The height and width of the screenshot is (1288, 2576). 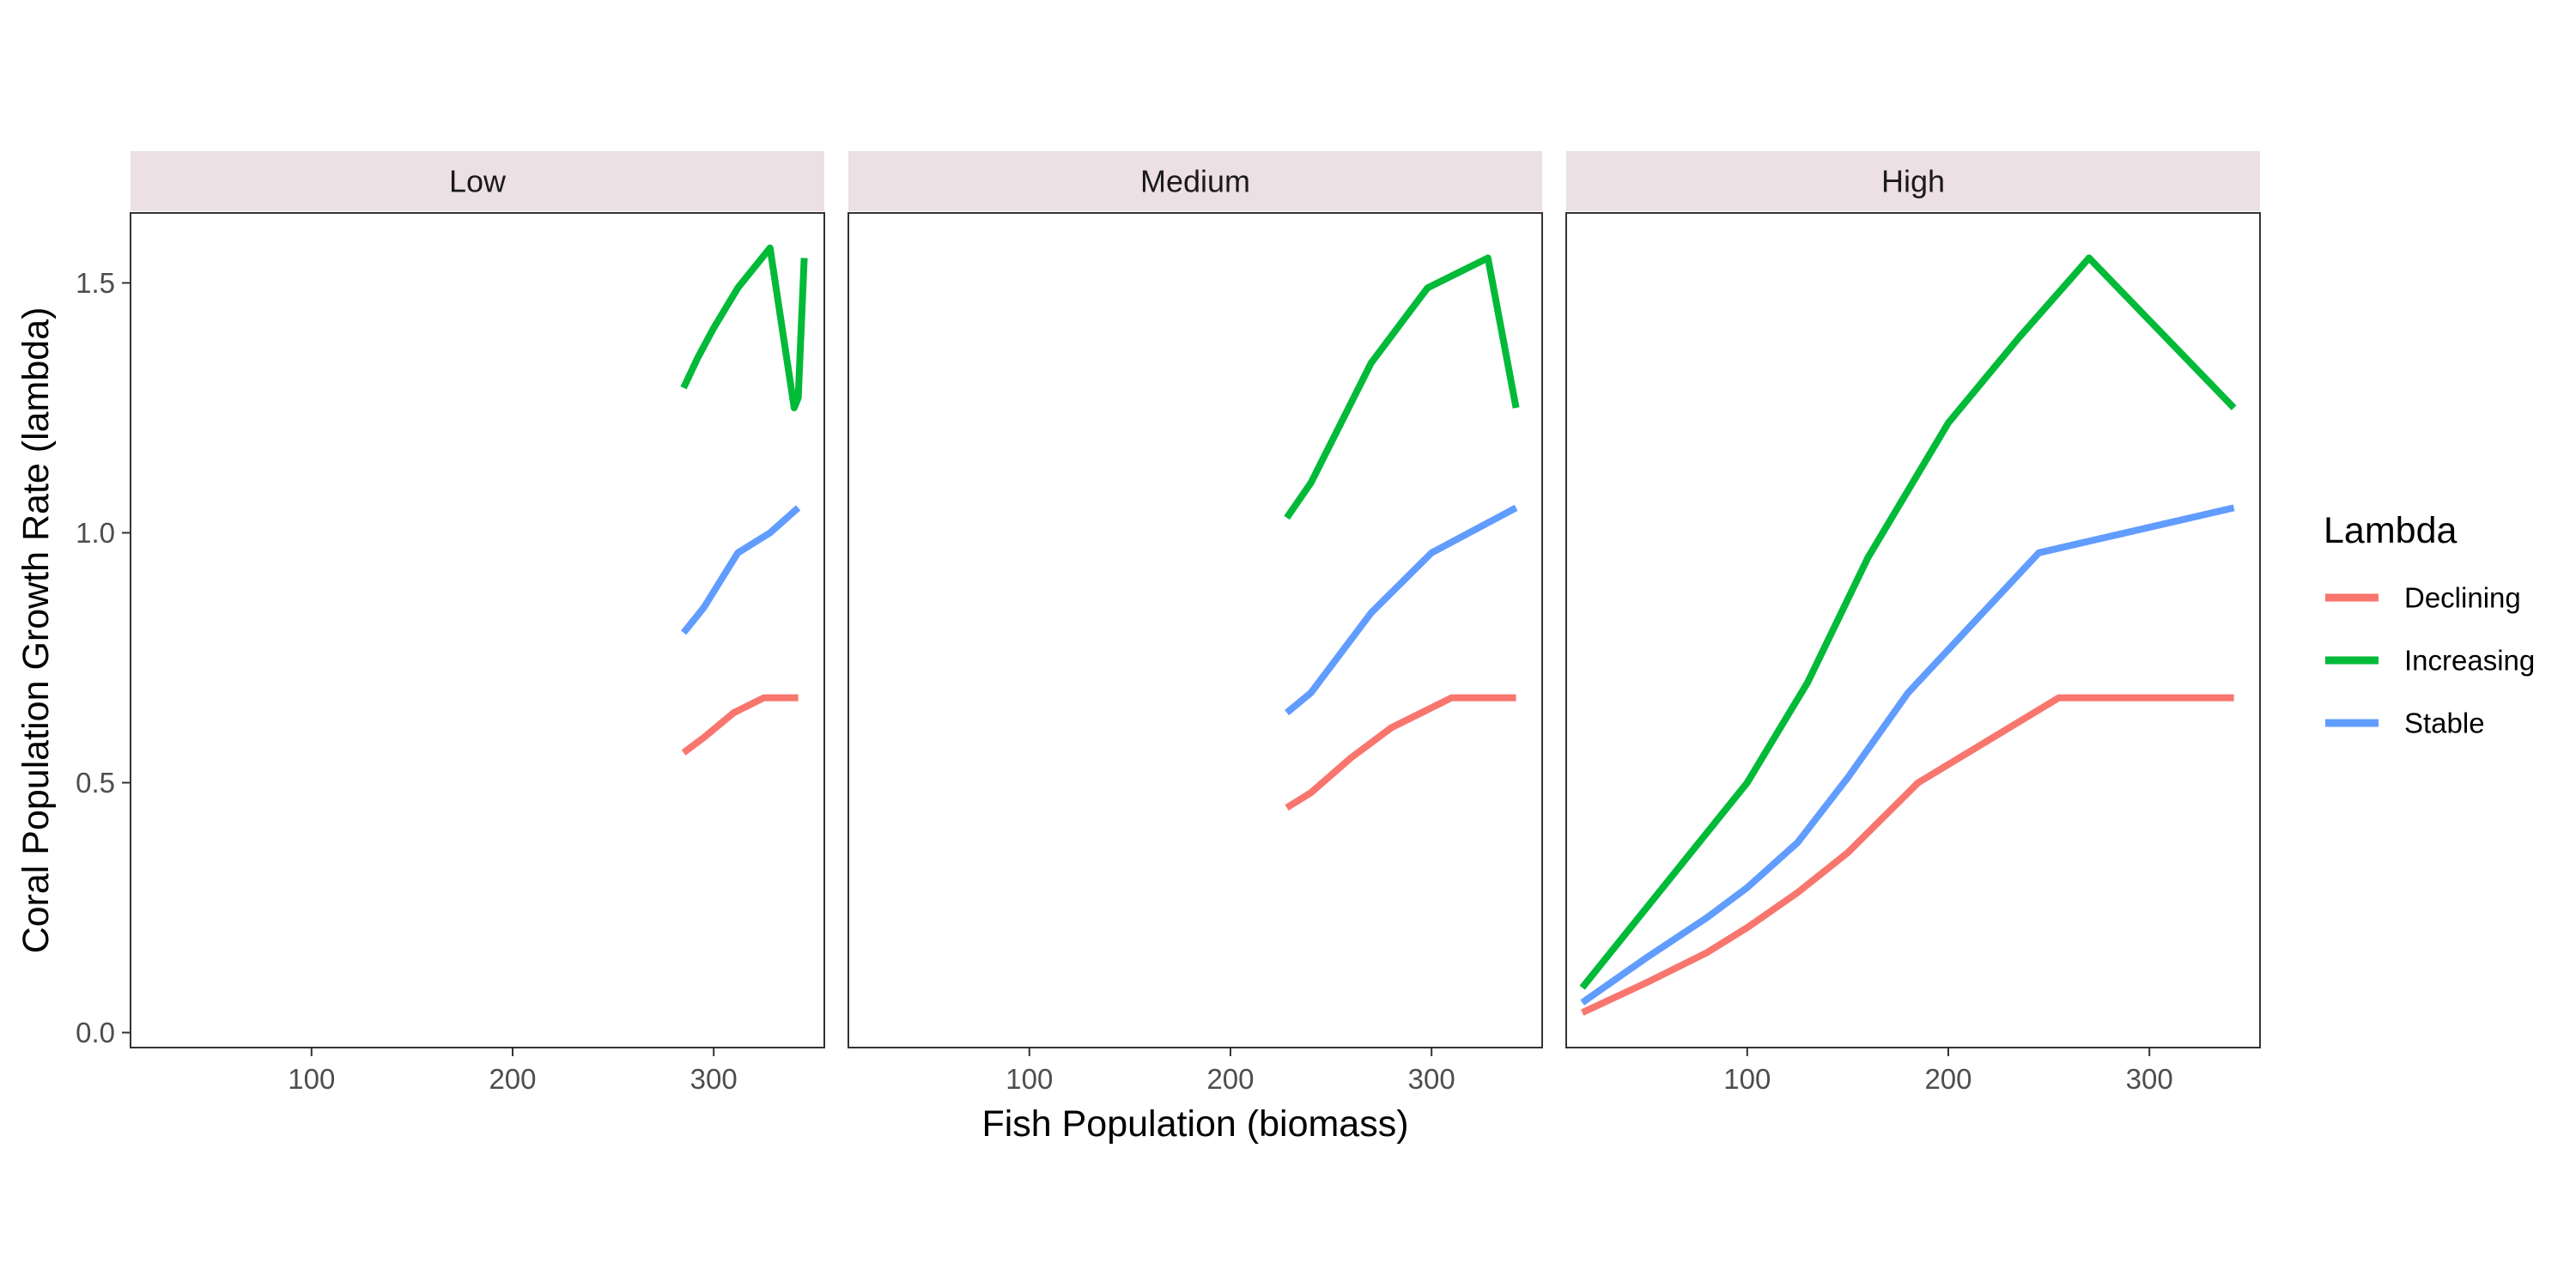 I want to click on facet-strip-label: High, so click(x=1913, y=181).